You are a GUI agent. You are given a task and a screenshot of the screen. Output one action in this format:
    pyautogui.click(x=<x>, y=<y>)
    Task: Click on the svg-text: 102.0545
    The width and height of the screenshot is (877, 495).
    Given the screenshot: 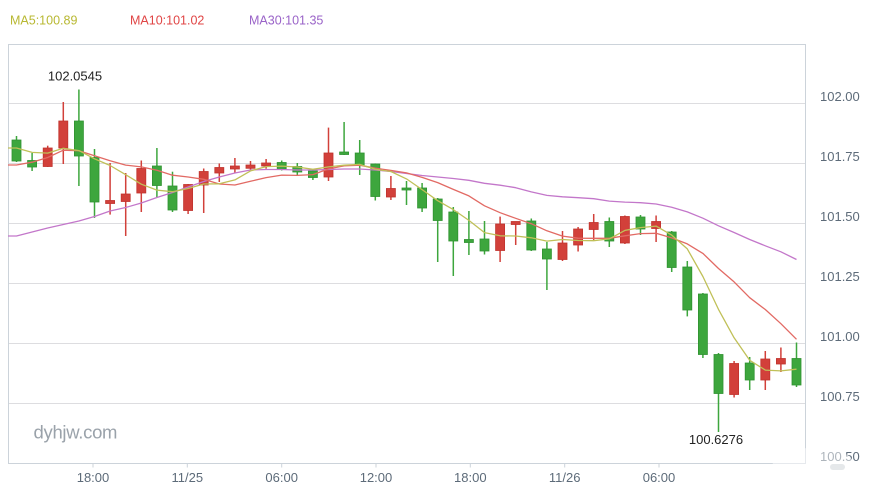 What is the action you would take?
    pyautogui.click(x=75, y=76)
    